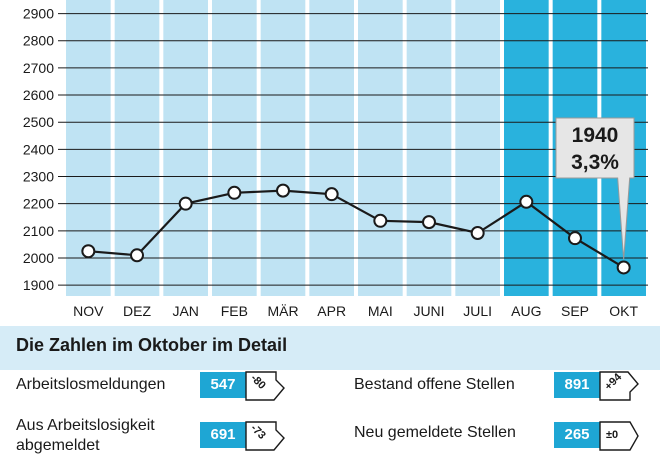 The width and height of the screenshot is (660, 457). Describe the element at coordinates (526, 311) in the screenshot. I see `x-tick-label: AUG` at that location.